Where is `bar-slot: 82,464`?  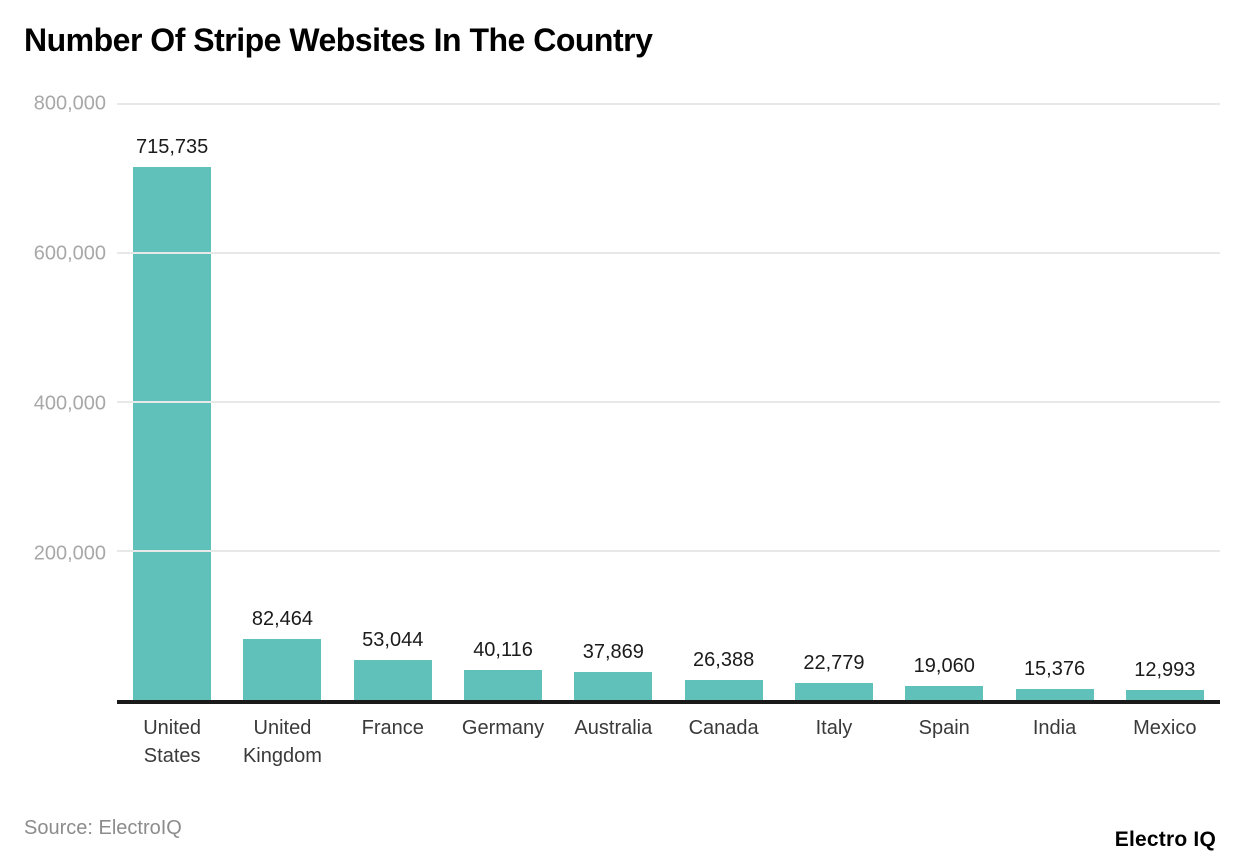 bar-slot: 82,464 is located at coordinates (282, 402).